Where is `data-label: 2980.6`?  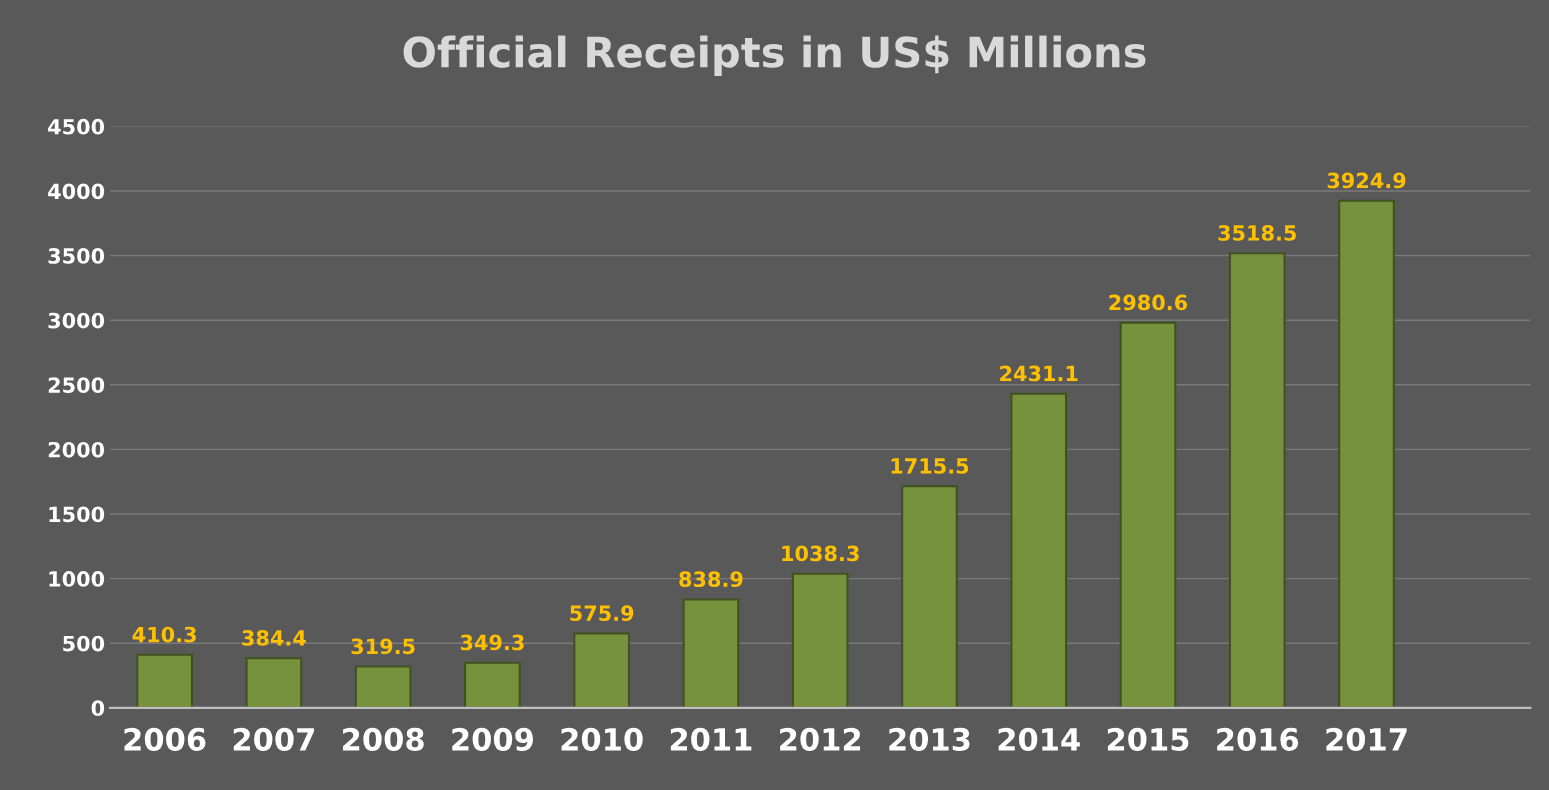 data-label: 2980.6 is located at coordinates (1148, 302).